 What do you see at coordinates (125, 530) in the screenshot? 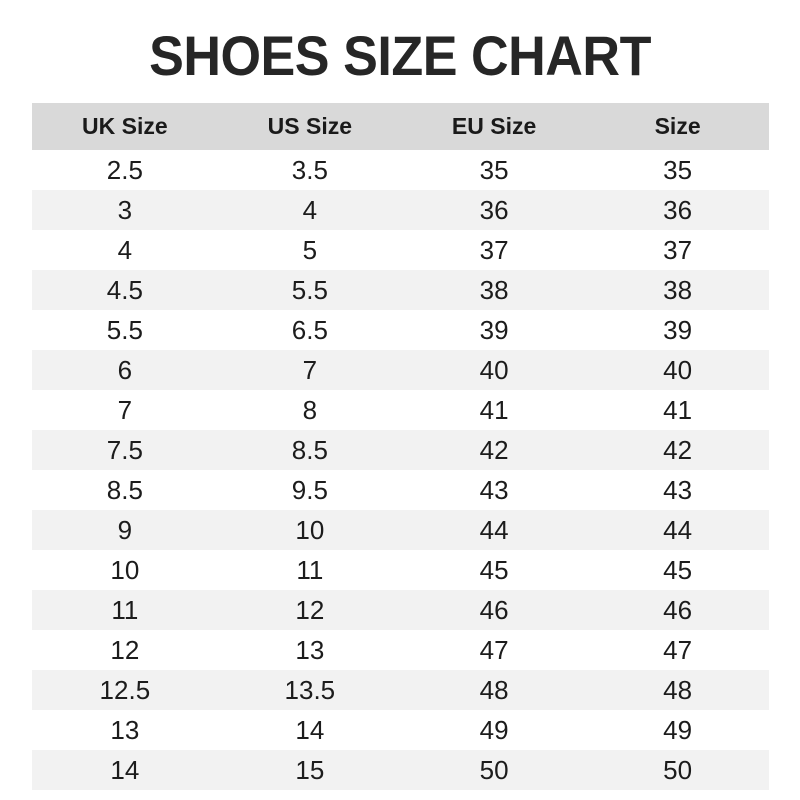
I see `table-cell: 9` at bounding box center [125, 530].